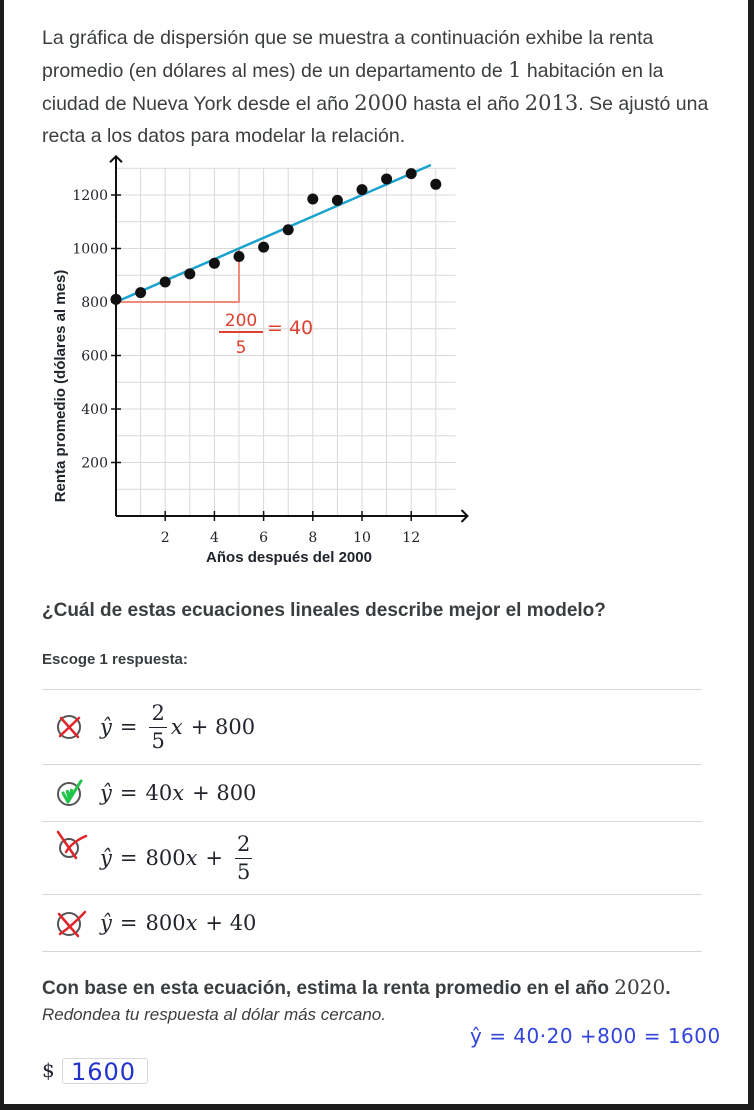 The height and width of the screenshot is (1110, 754). Describe the element at coordinates (94, 357) in the screenshot. I see `y-tick-label: 600` at that location.